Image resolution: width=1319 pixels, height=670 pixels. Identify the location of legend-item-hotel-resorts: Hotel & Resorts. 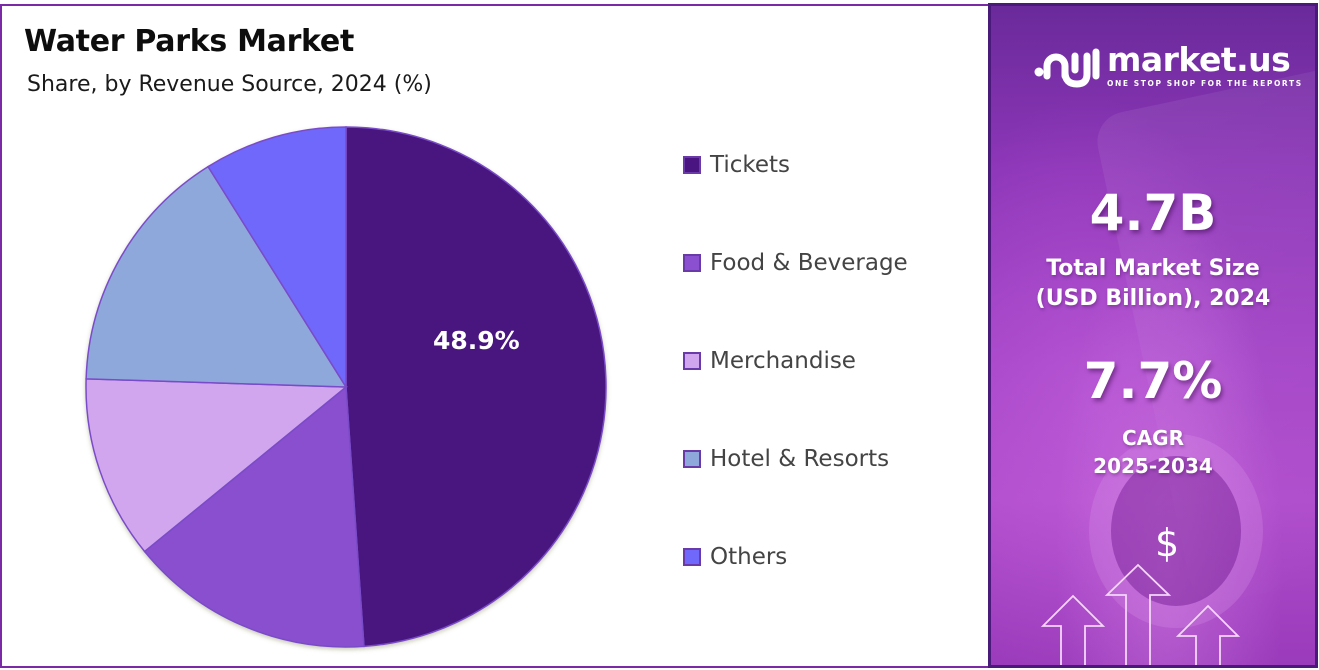
(786, 459).